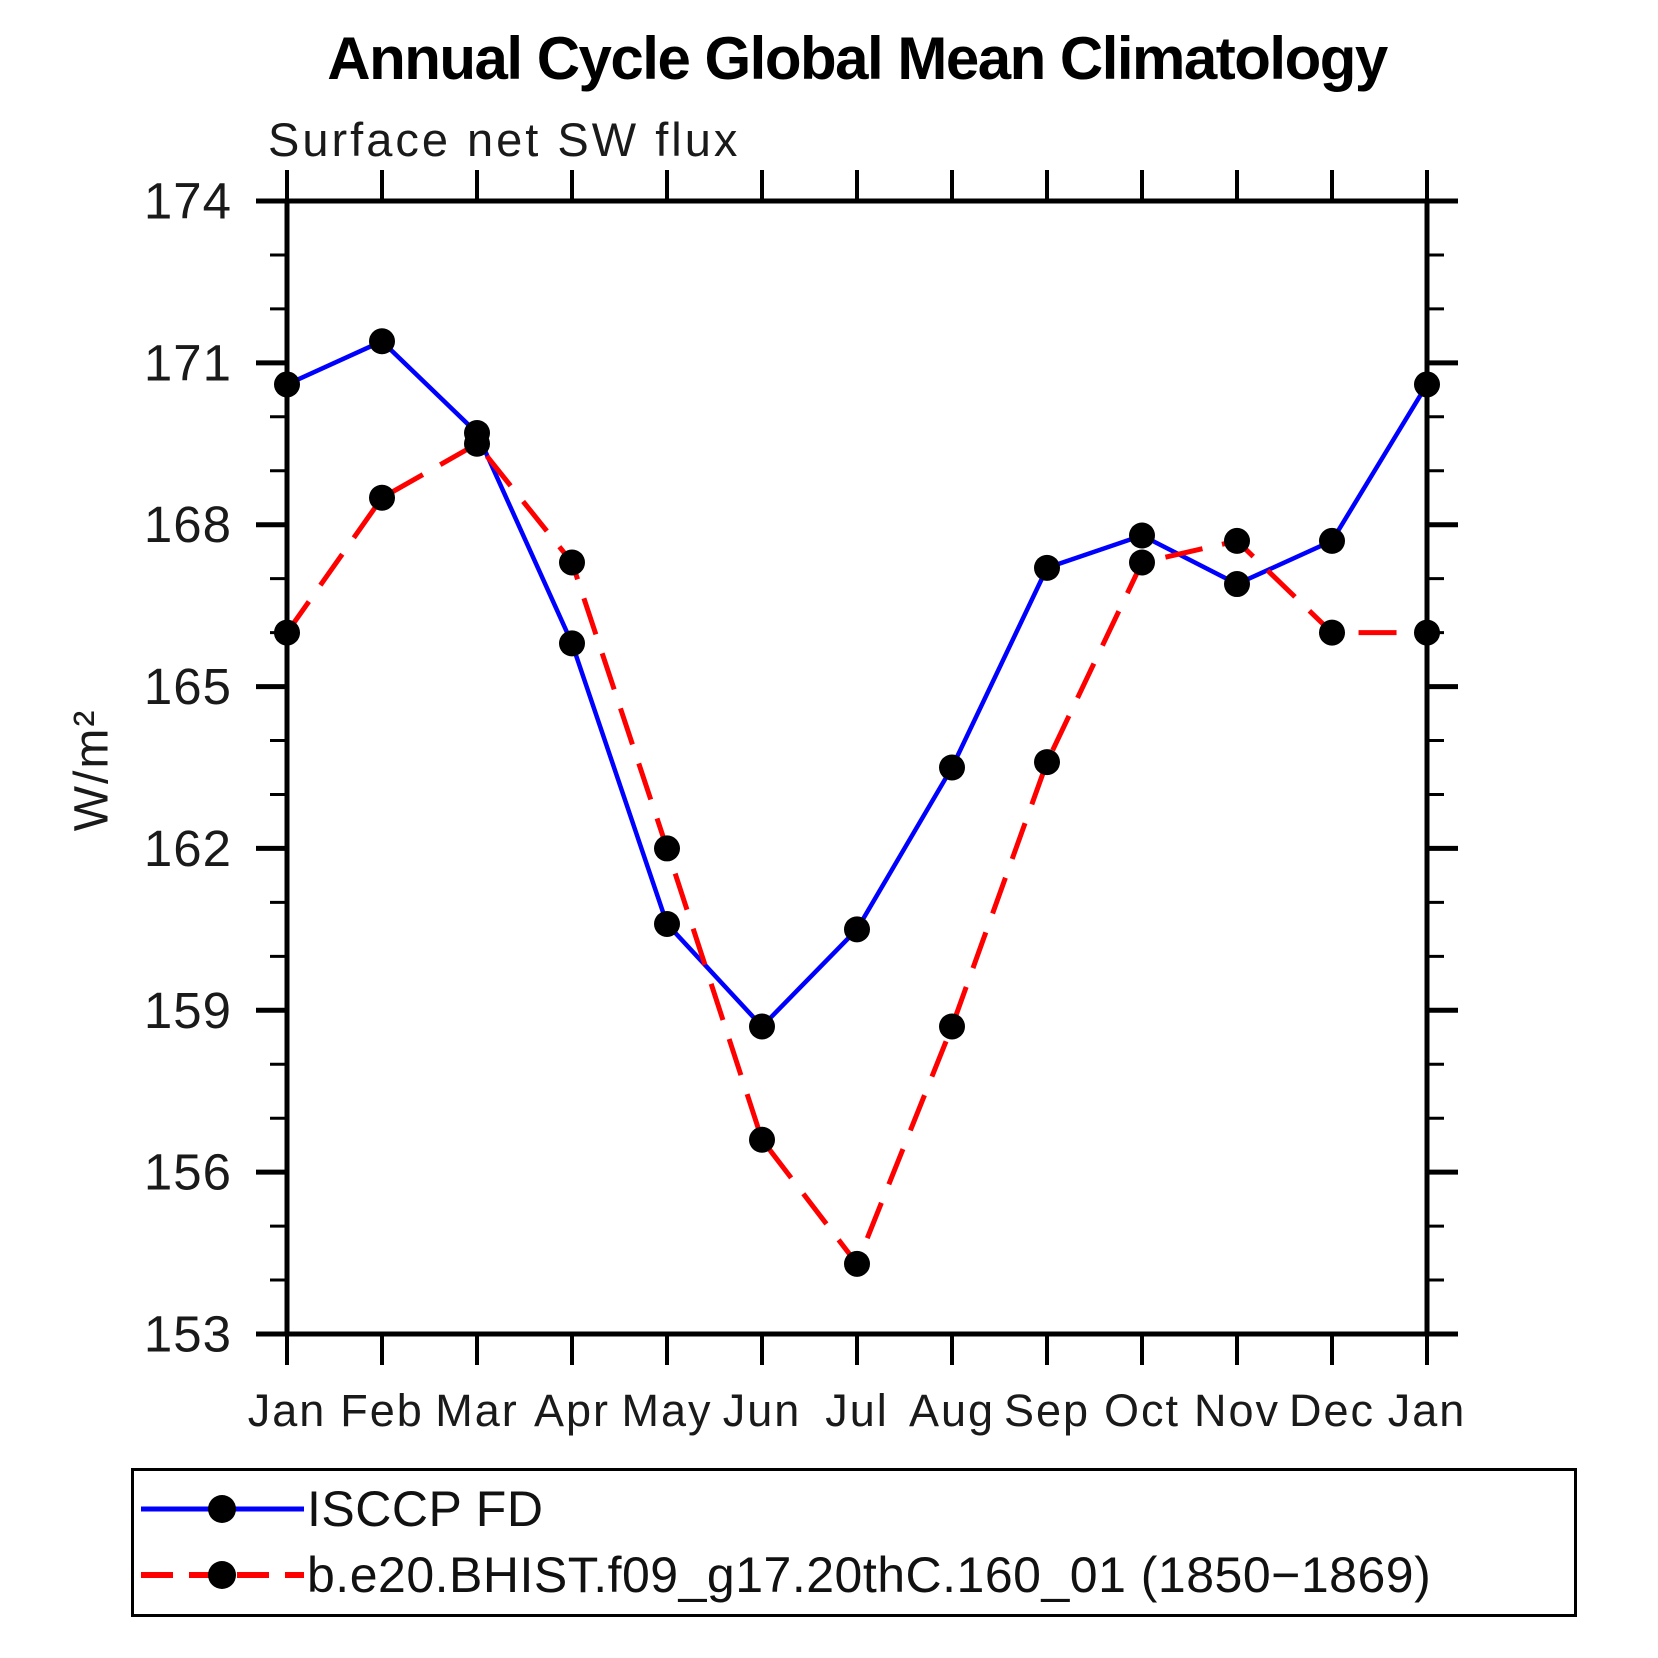  I want to click on y-tick-label: 165, so click(188, 686).